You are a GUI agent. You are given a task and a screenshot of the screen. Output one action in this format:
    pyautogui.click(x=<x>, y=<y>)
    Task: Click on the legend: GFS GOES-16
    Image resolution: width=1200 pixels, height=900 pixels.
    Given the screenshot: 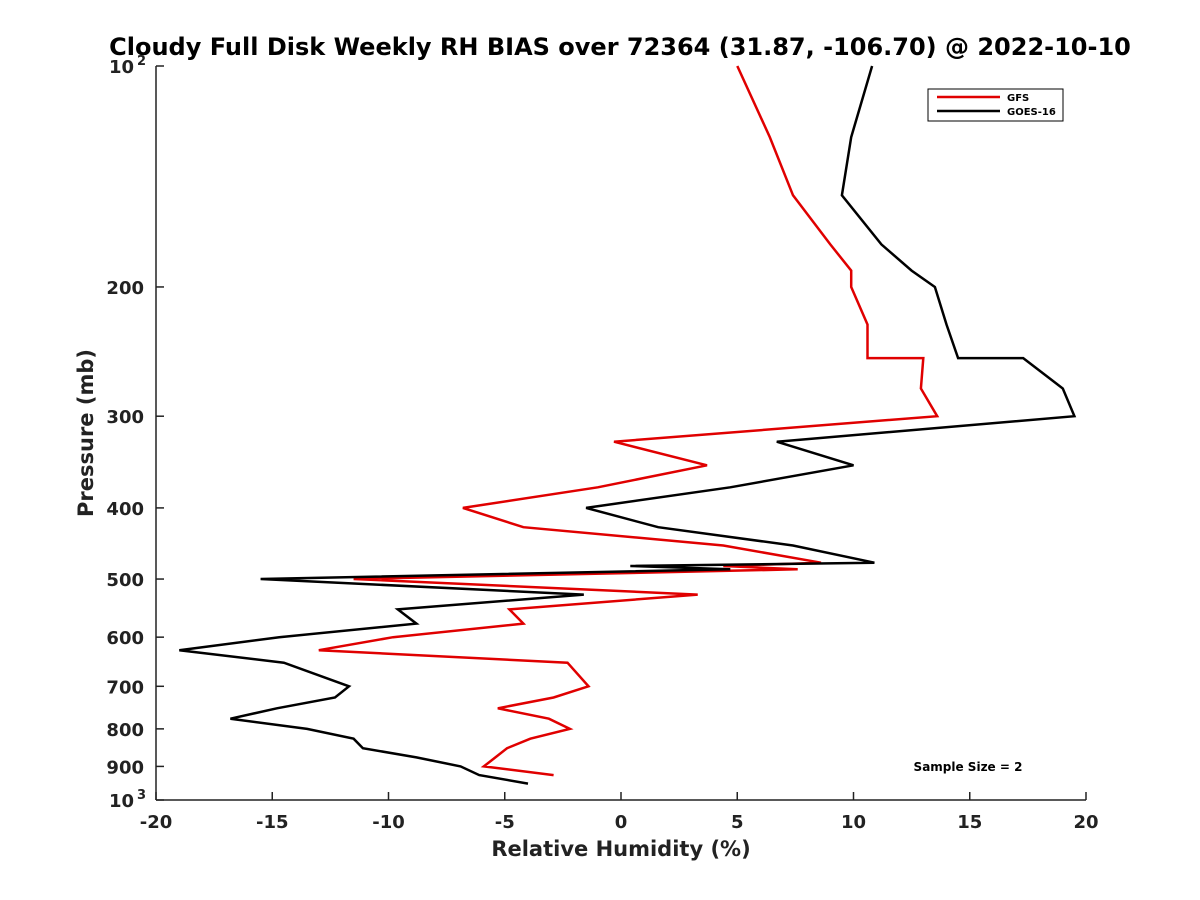 What is the action you would take?
    pyautogui.click(x=995, y=105)
    